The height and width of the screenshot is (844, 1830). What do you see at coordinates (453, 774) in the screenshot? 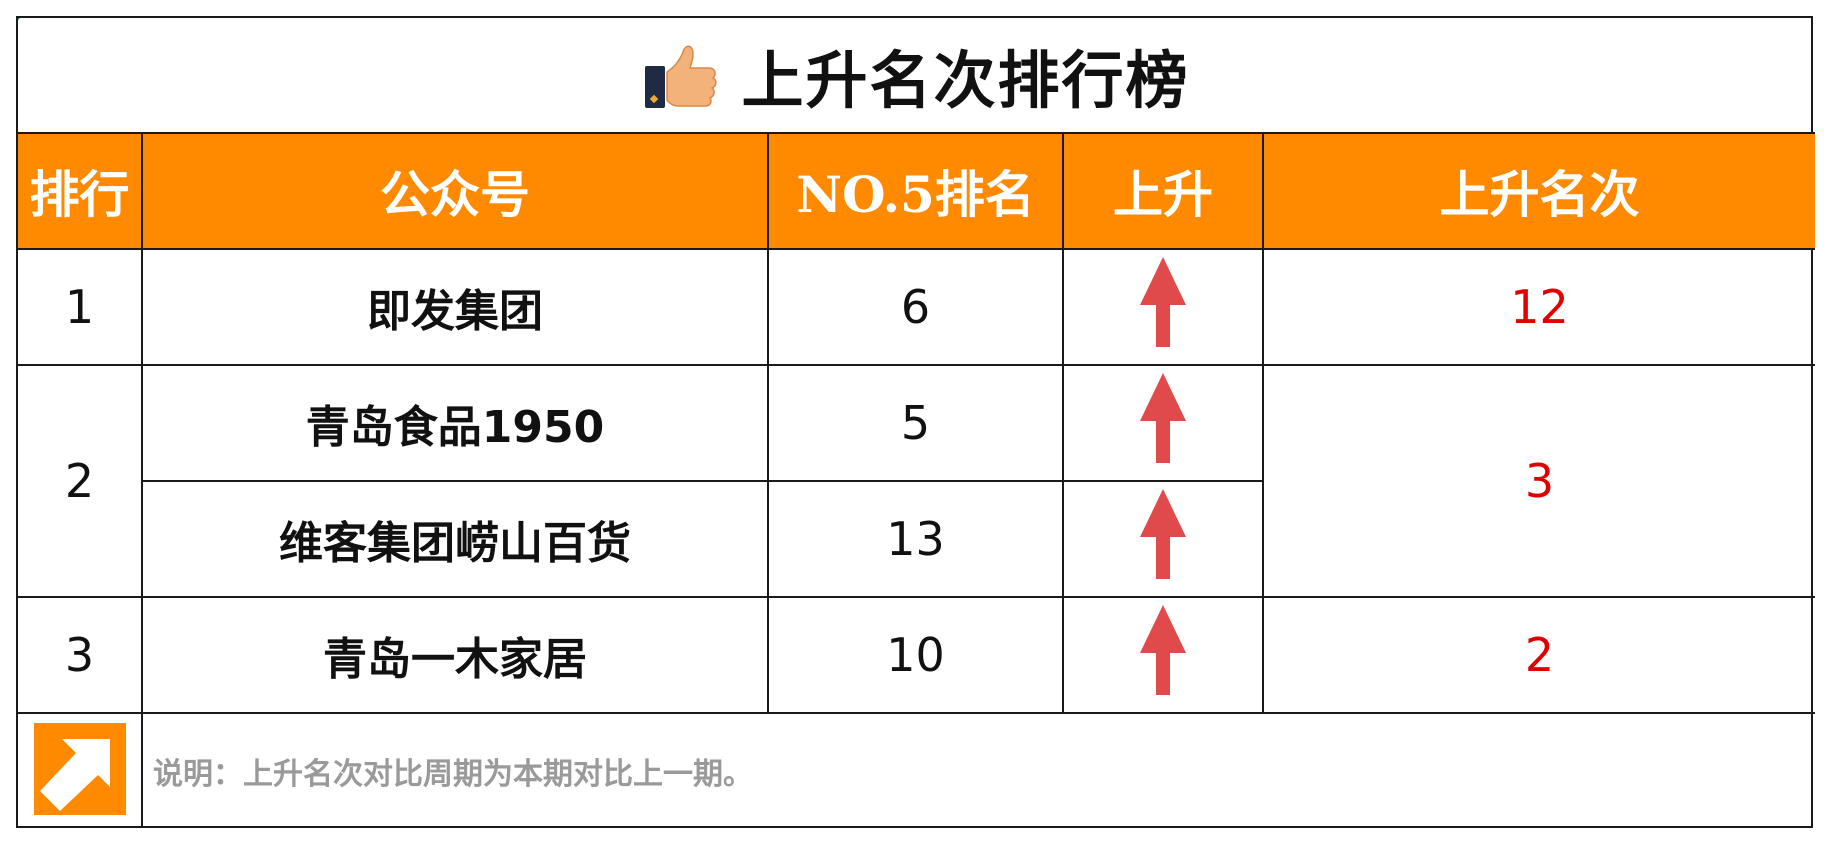
I see `note-text: 说明：上升名次对比周期为本期对比上一期。` at bounding box center [453, 774].